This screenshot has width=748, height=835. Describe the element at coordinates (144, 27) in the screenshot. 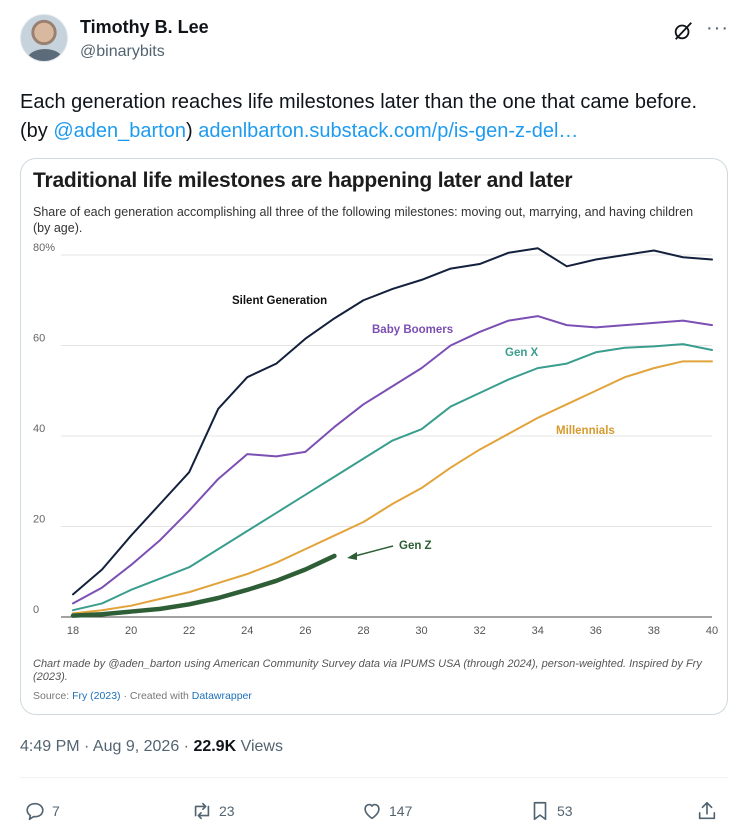

I see `author-name: Timothy B. Lee` at that location.